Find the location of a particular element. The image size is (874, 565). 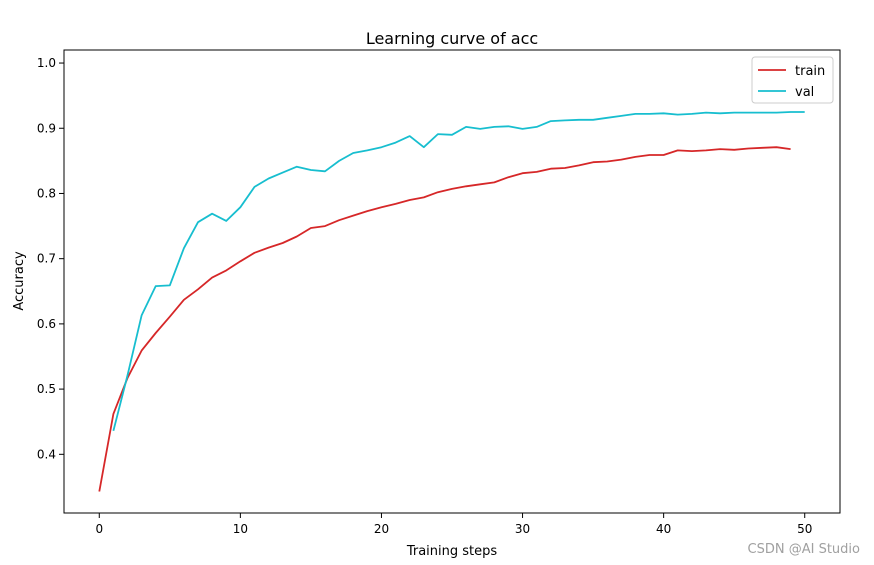

y-tick-label: 0.7 is located at coordinates (46, 259).